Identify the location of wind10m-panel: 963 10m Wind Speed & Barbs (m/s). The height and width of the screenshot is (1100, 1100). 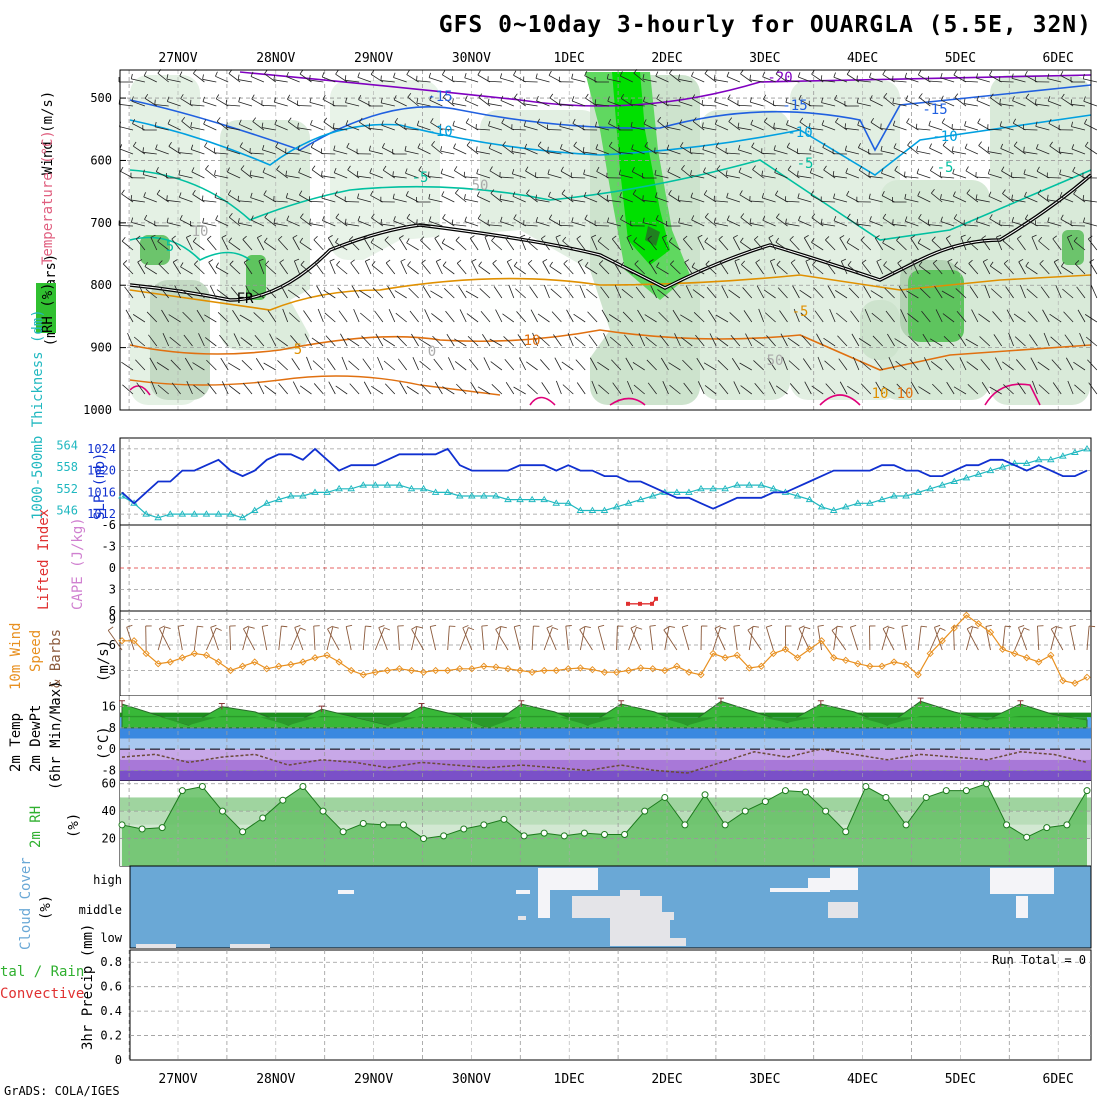
(552, 653).